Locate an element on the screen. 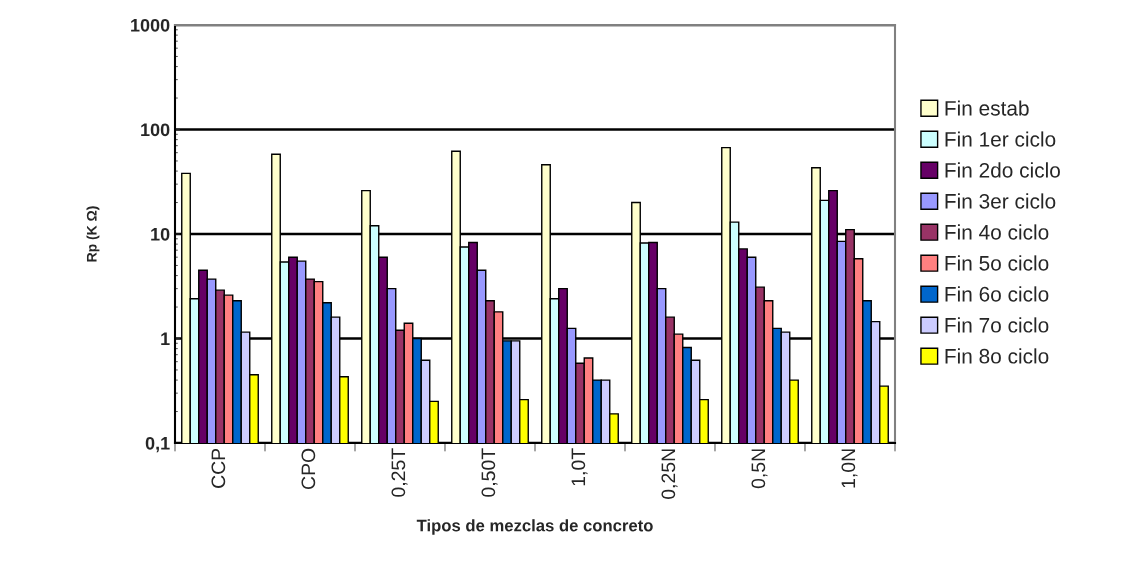 The height and width of the screenshot is (575, 1122). y-tick-label: 1000 is located at coordinates (150, 25).